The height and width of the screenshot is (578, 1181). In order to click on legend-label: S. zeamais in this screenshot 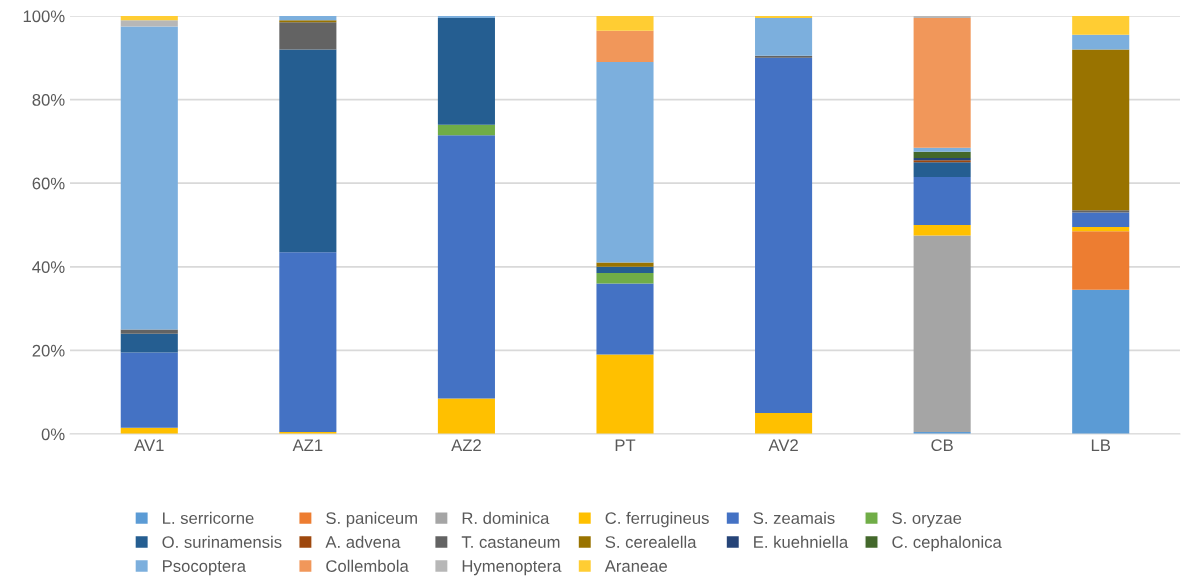, I will do `click(794, 518)`.